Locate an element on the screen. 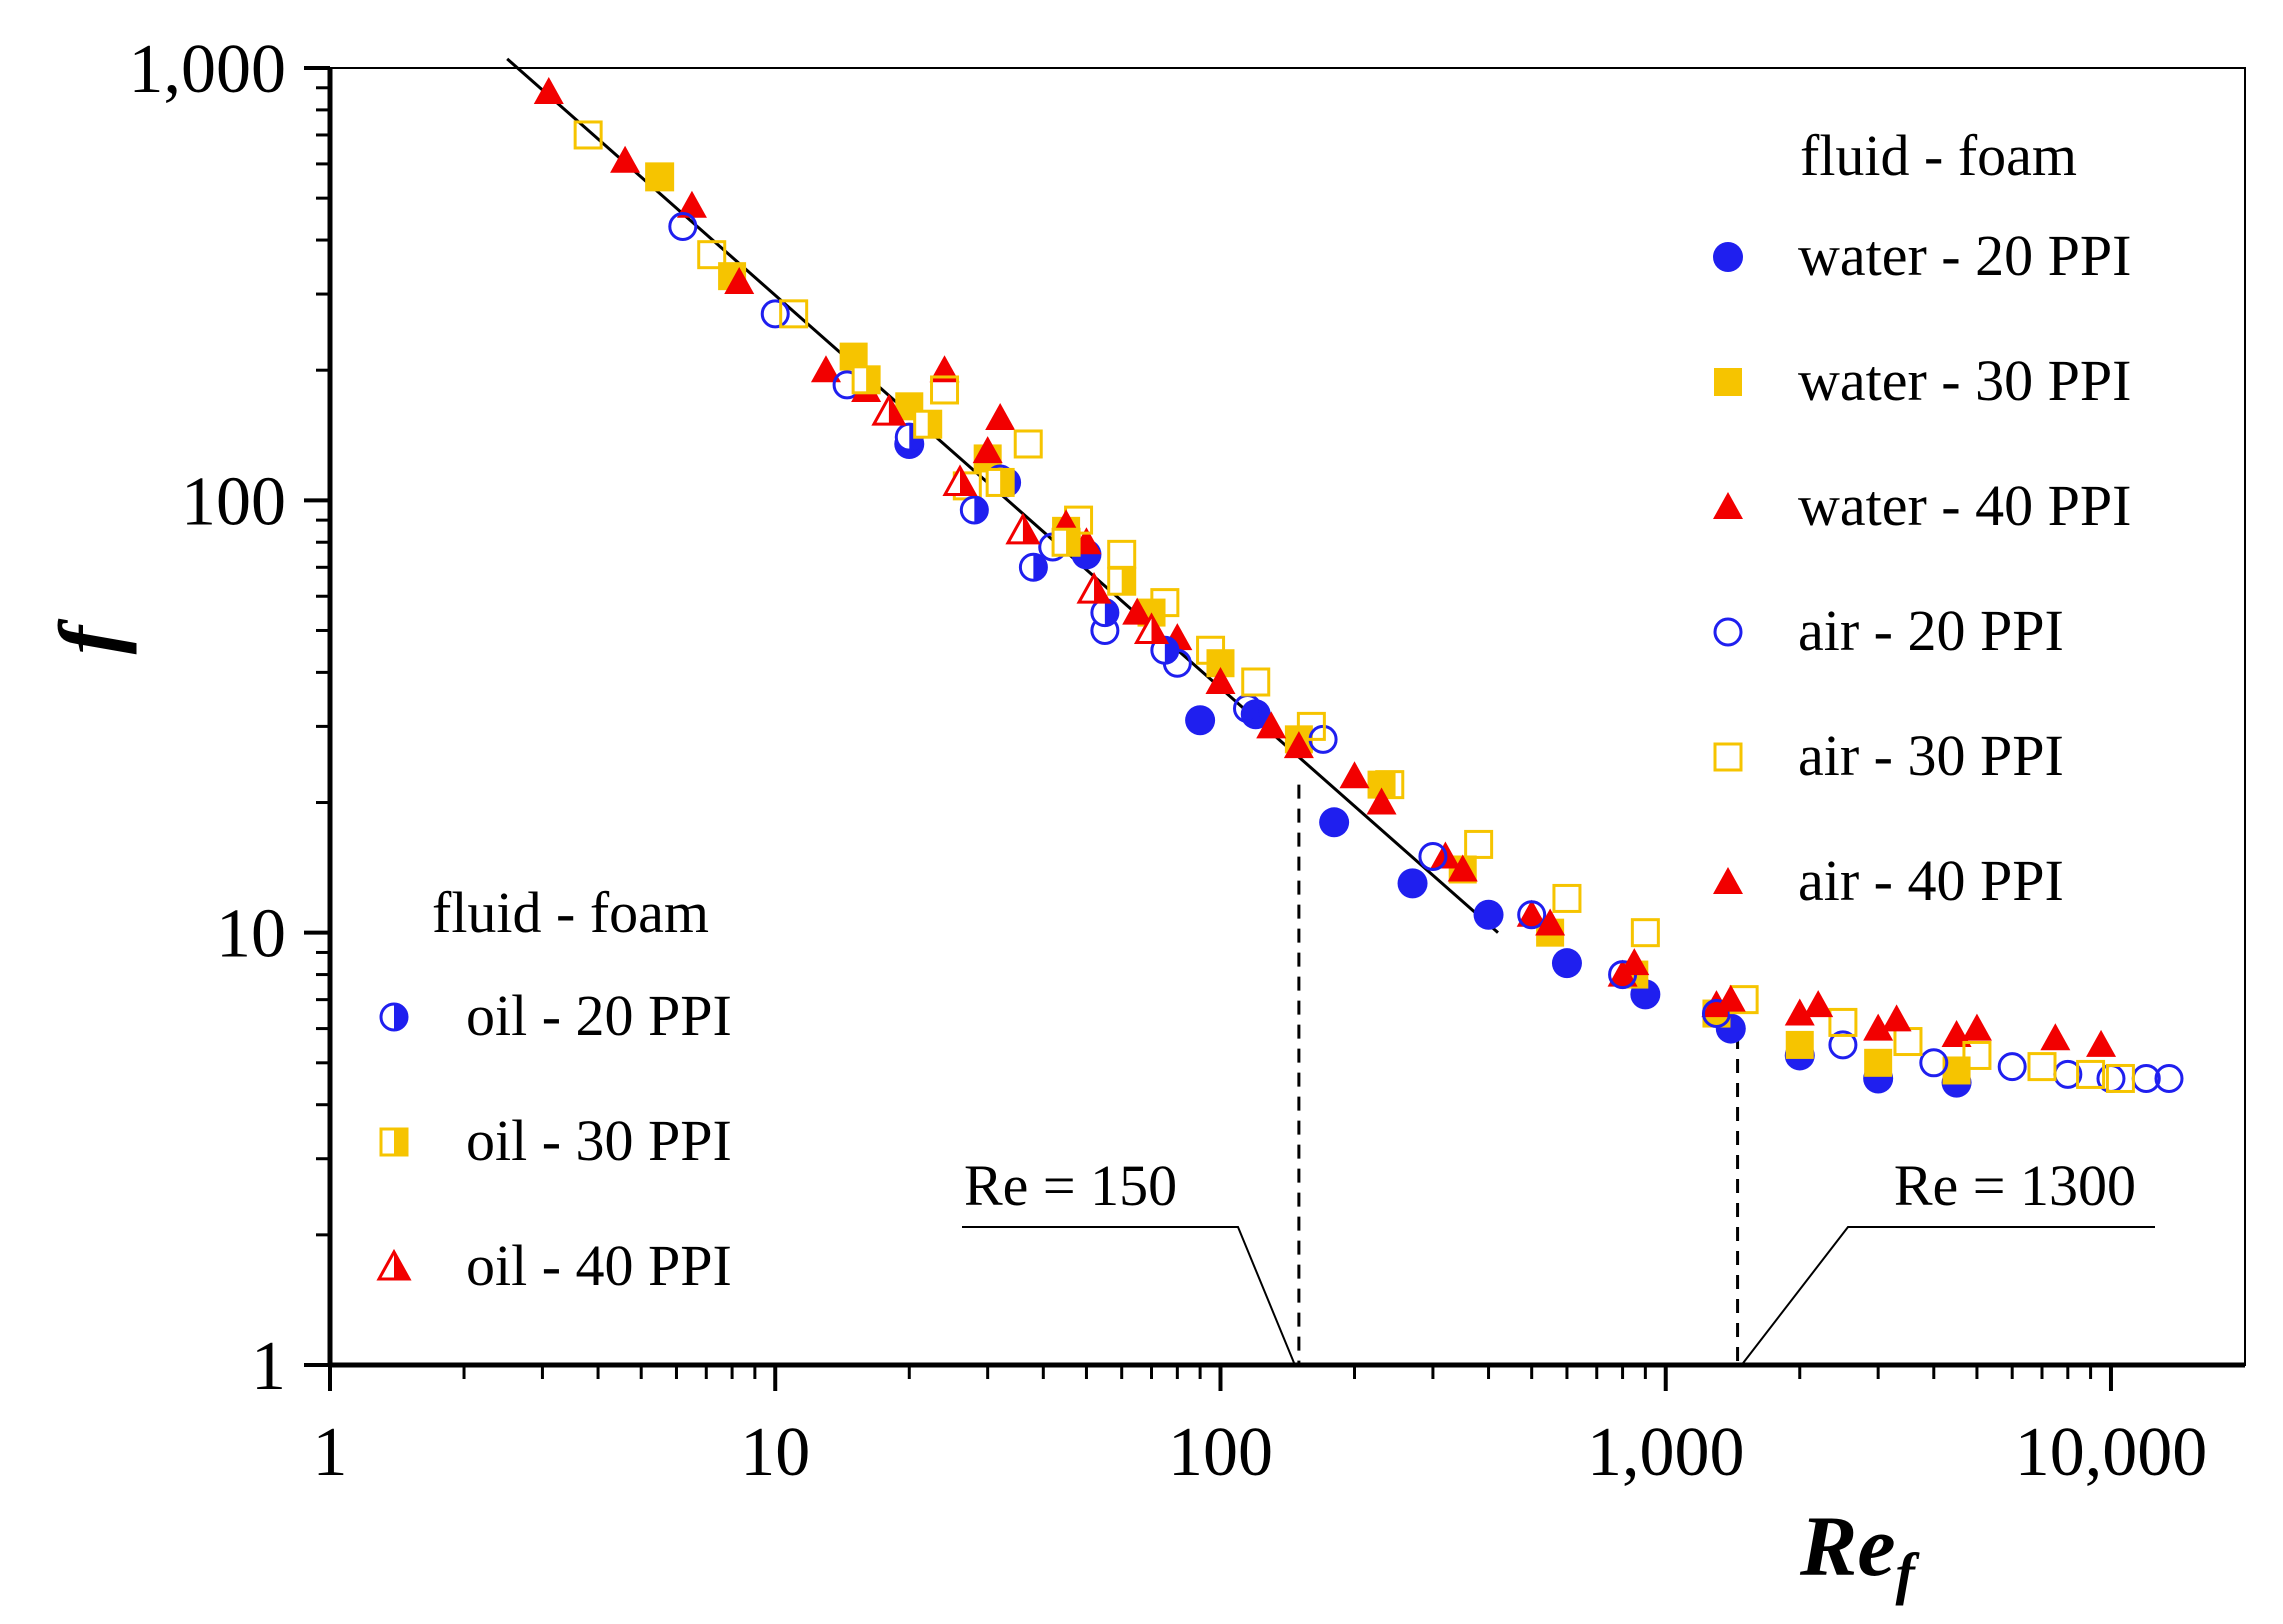 Image resolution: width=2283 pixels, height=1624 pixels. series-oil-40-ppi is located at coordinates (1020, 518).